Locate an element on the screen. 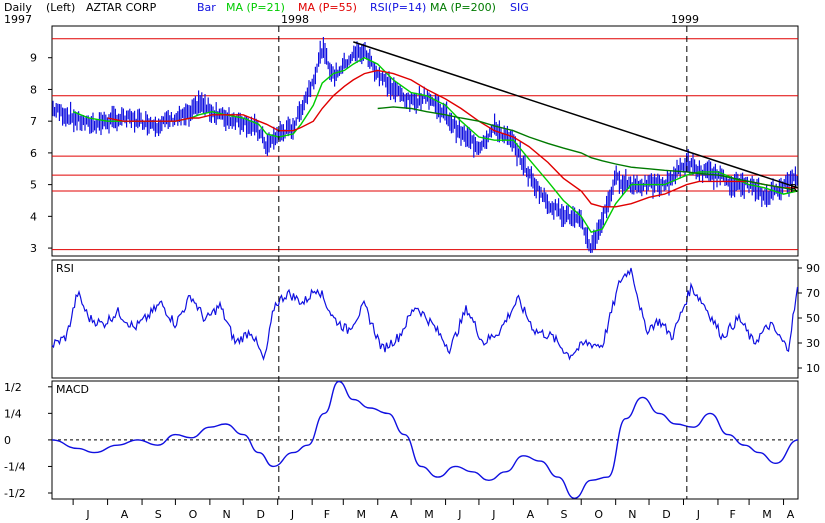 The image size is (825, 523). price-ytick-label-2: 5 is located at coordinates (33, 185).